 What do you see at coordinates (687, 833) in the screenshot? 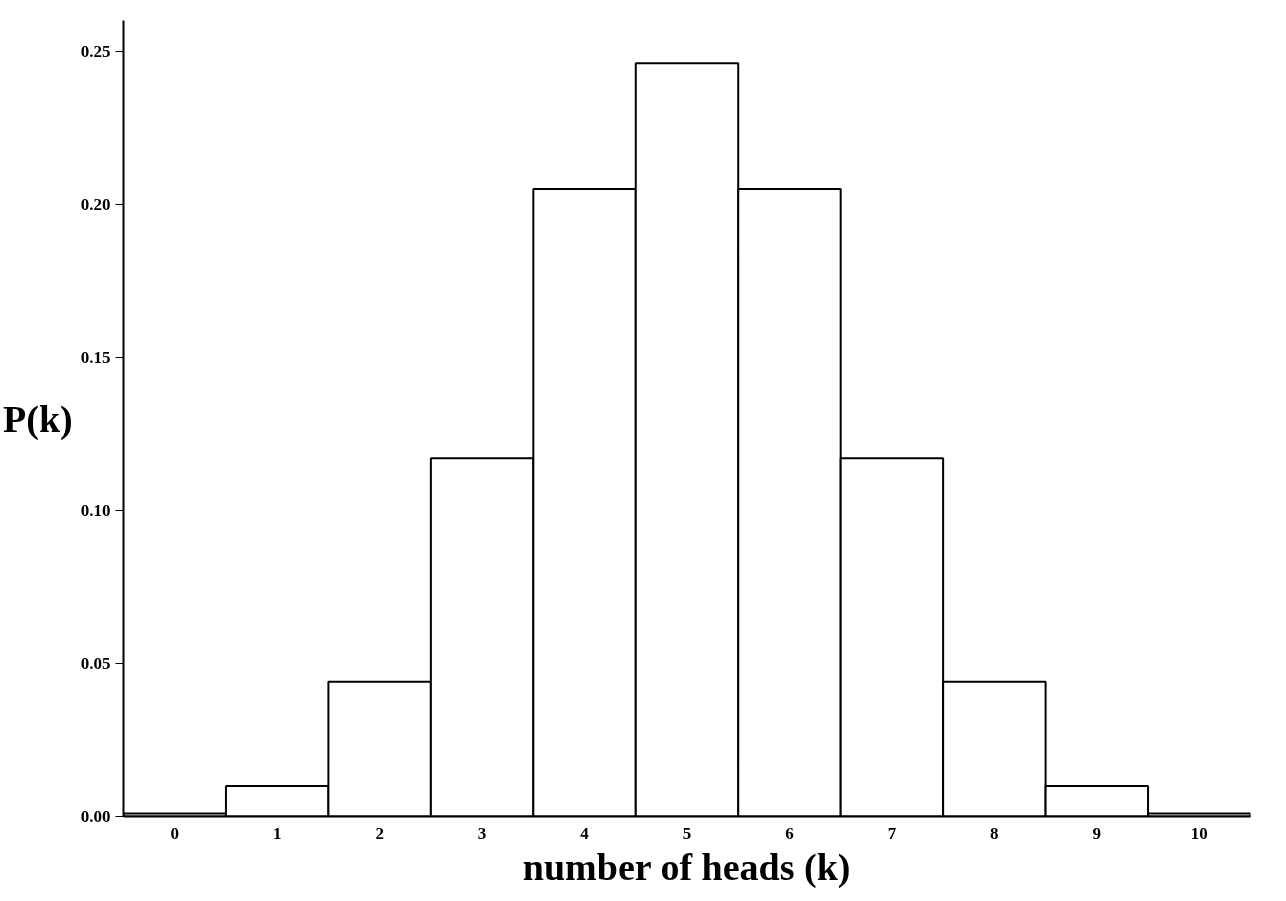
I see `x-tick-label: 5` at bounding box center [687, 833].